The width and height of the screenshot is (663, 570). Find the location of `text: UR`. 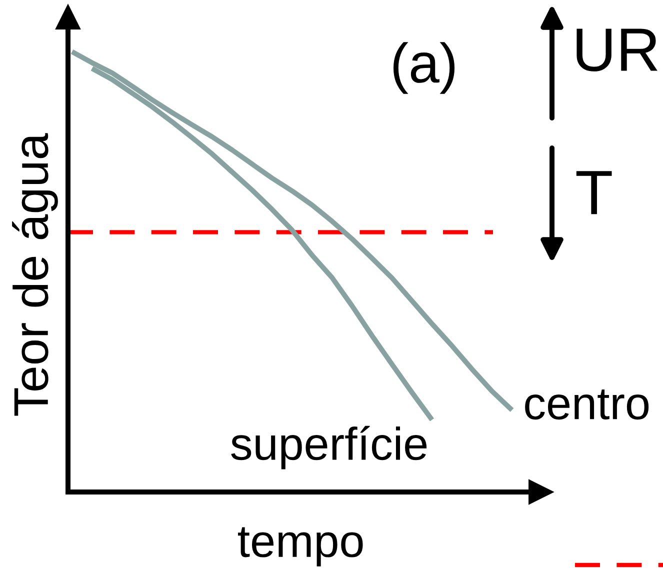

text: UR is located at coordinates (617, 50).